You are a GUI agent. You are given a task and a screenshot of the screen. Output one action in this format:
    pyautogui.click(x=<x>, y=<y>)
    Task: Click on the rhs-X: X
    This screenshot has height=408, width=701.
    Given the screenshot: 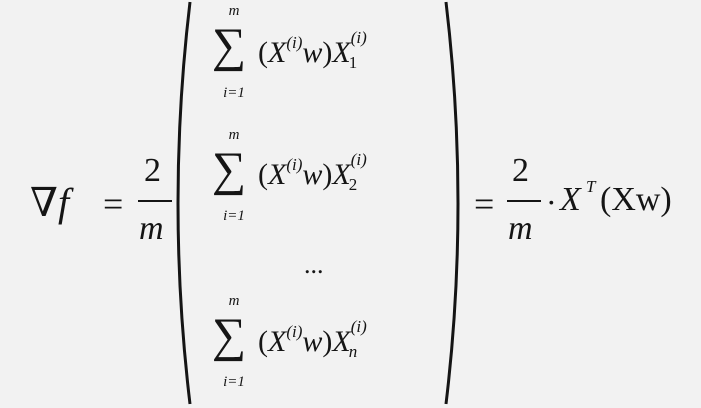 What is the action you would take?
    pyautogui.click(x=570, y=199)
    